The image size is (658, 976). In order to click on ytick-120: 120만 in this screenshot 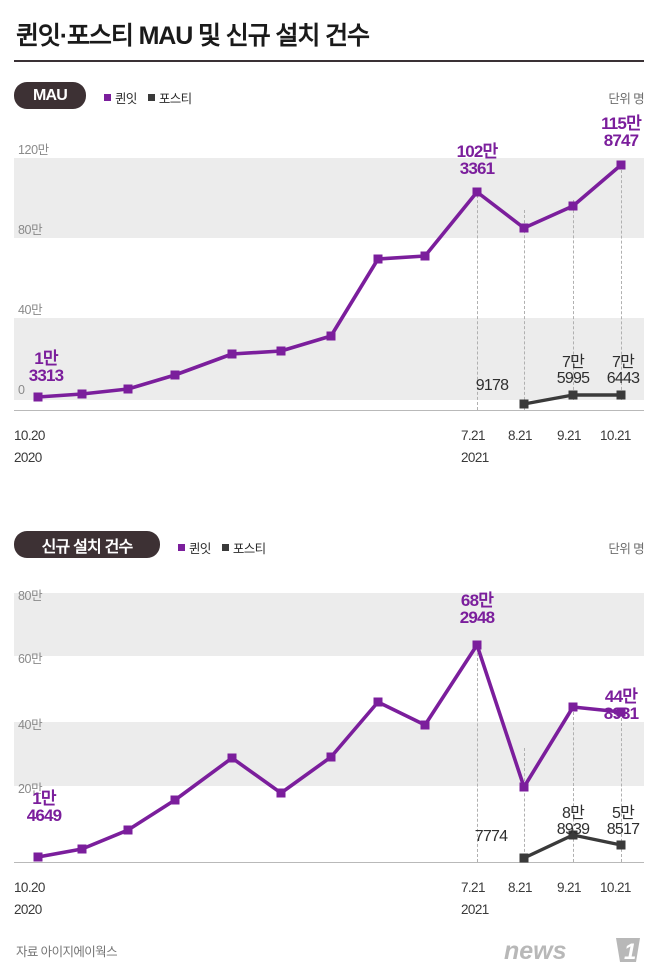, I will do `click(33, 150)`.